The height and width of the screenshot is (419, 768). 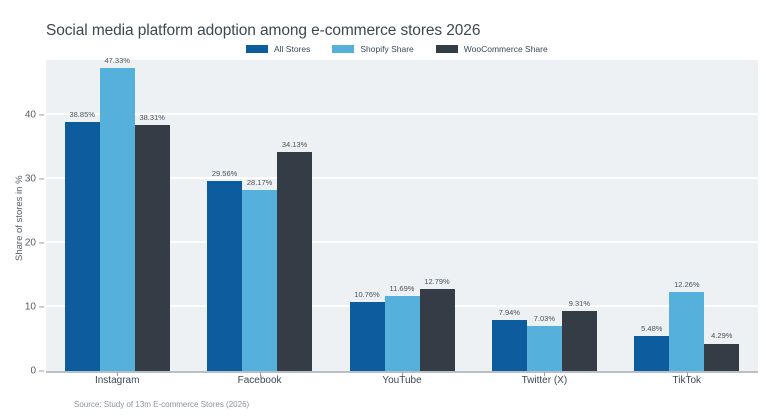 I want to click on y-axis-tick-label: 0, so click(x=33, y=371).